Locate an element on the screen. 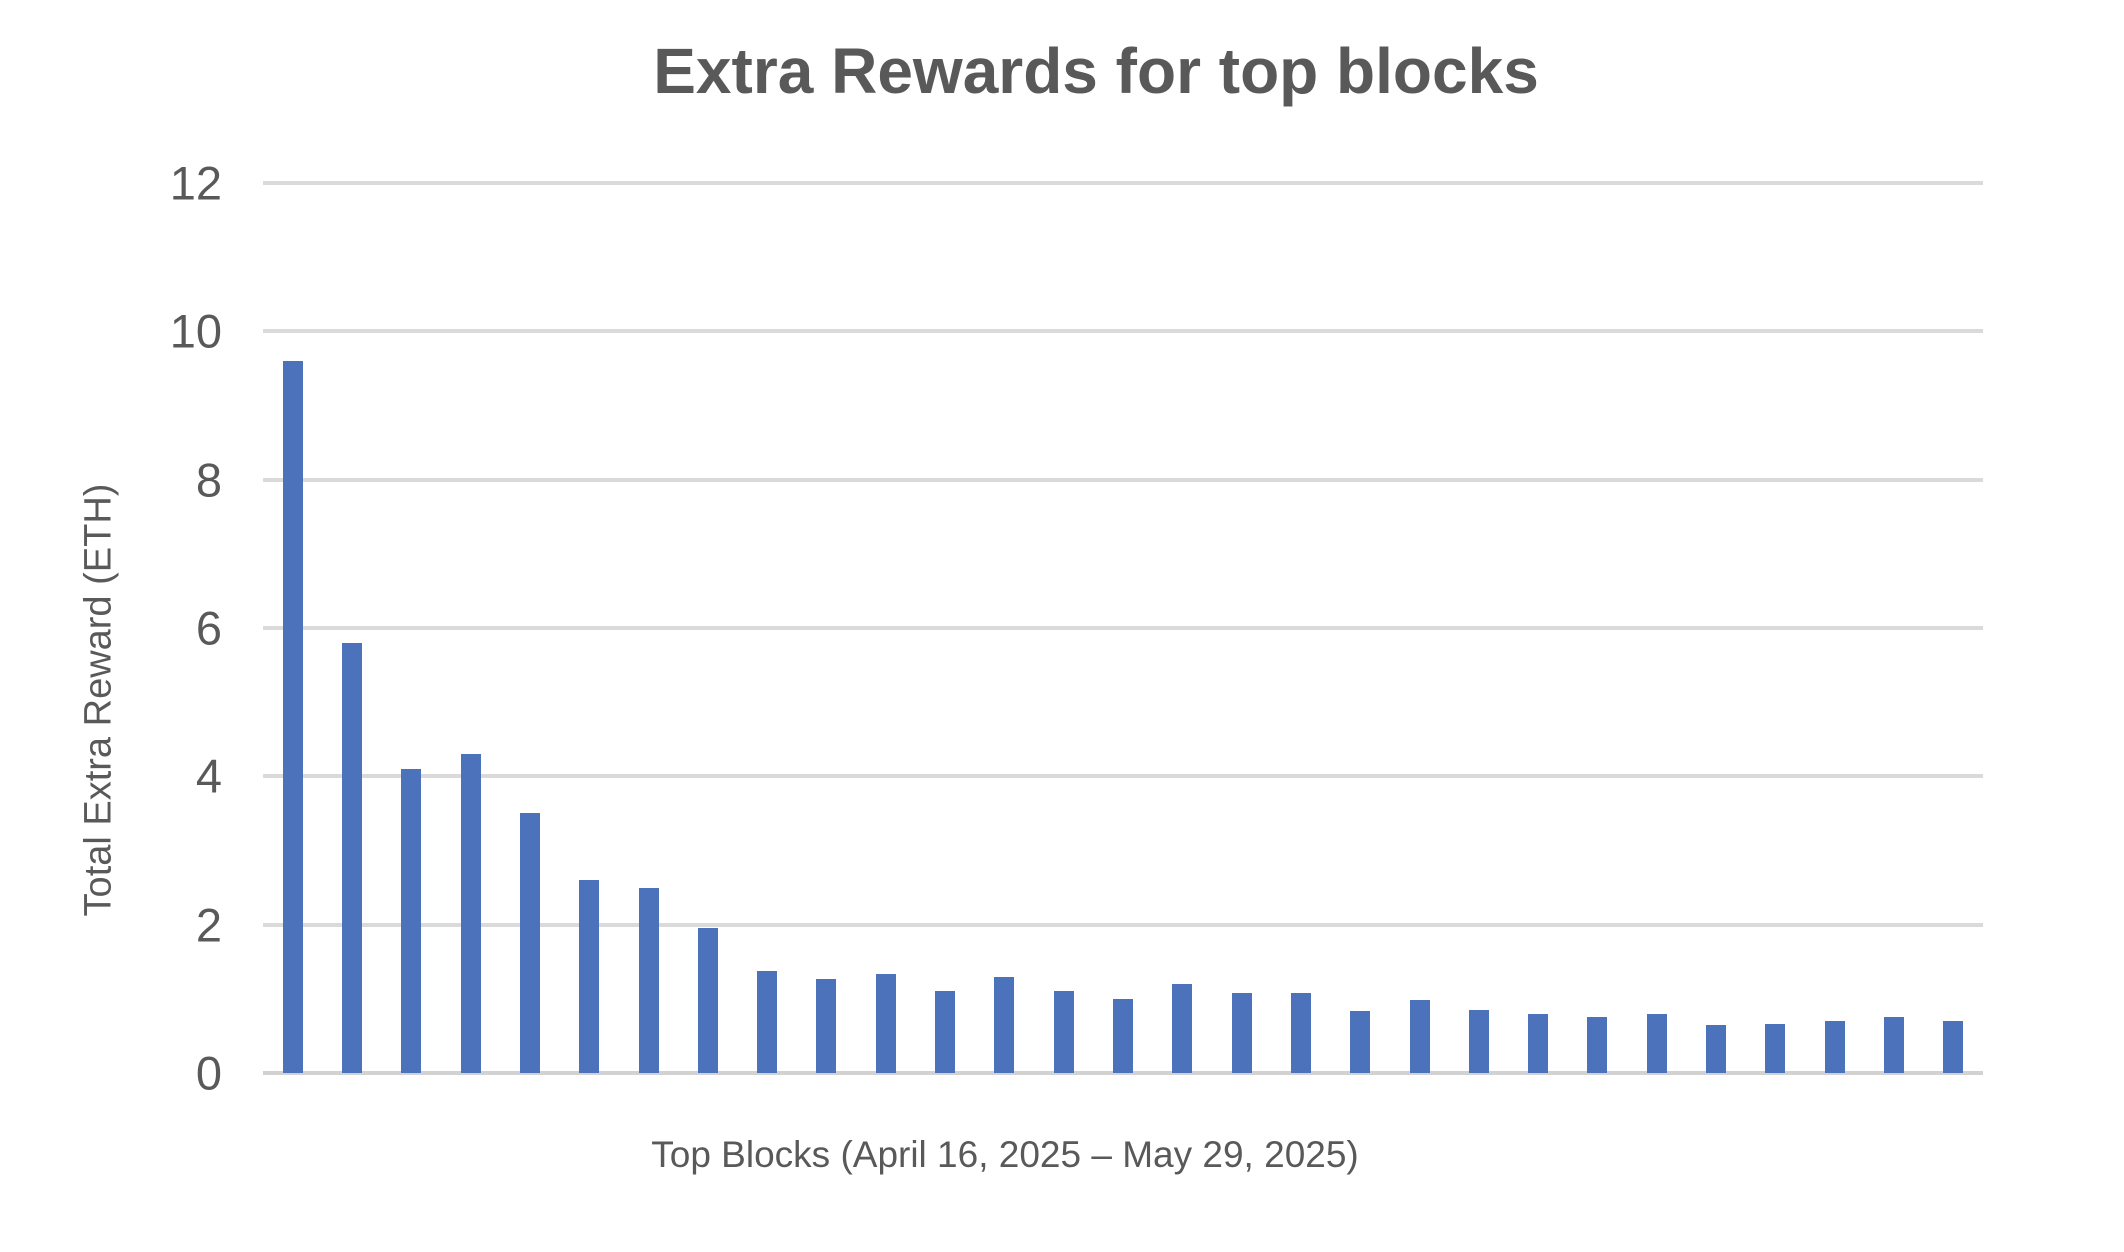  y-tick-label: 6 is located at coordinates (208, 628).